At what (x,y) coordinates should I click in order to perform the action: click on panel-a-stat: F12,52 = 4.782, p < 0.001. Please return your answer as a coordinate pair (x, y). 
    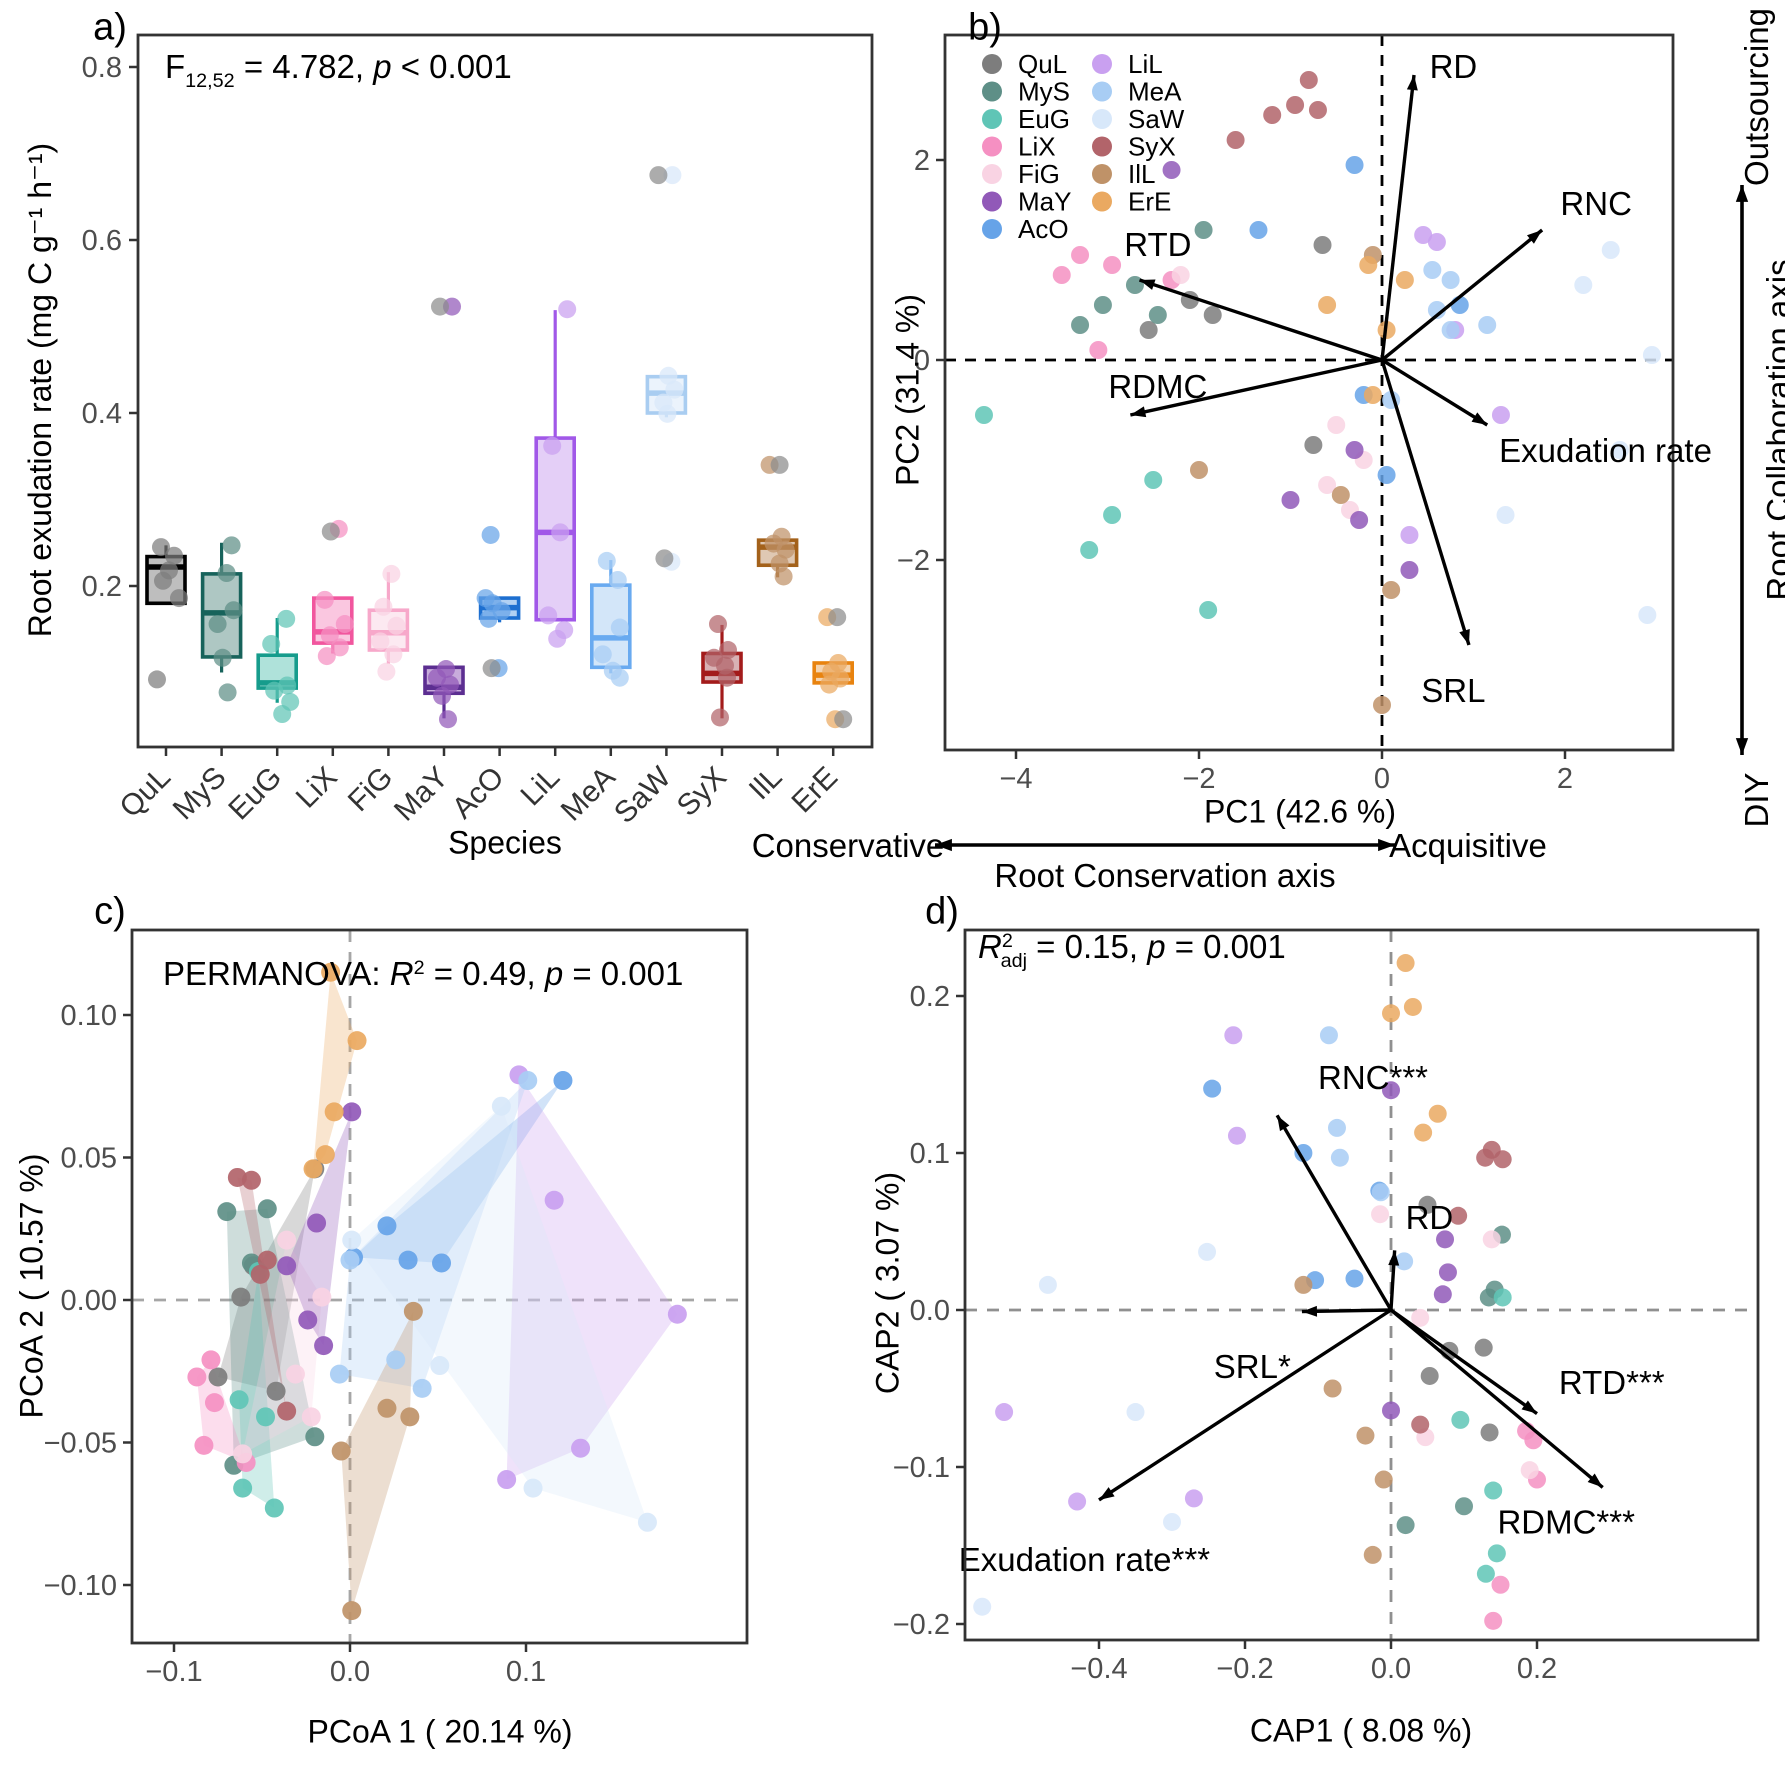
    Looking at the image, I should click on (338, 70).